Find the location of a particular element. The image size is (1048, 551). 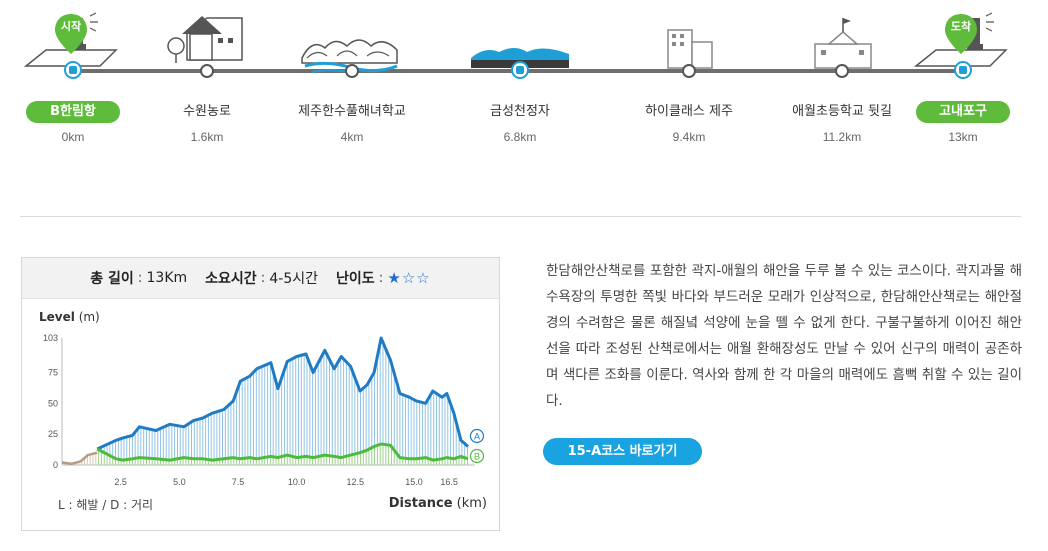

chart-footnote: L : 해발 / D : 거리 is located at coordinates (106, 505).